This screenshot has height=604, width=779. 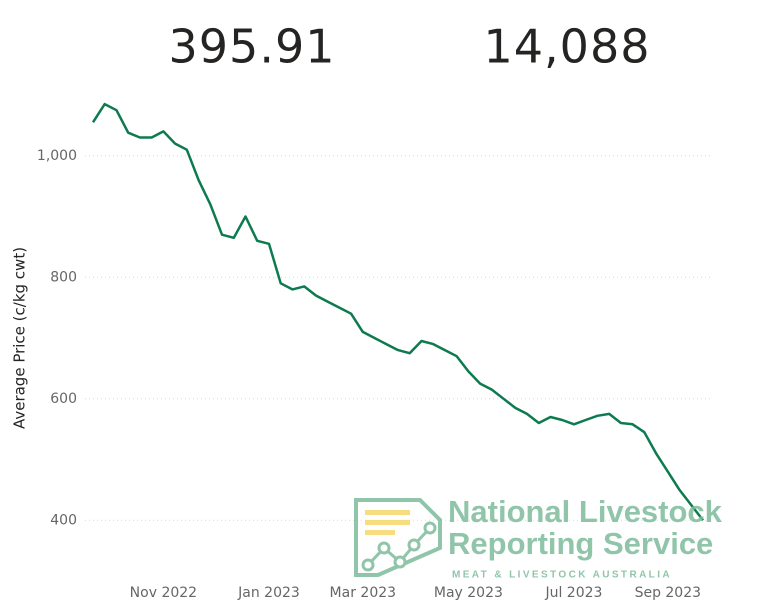 What do you see at coordinates (57, 156) in the screenshot?
I see `y-tick-label: 1,000` at bounding box center [57, 156].